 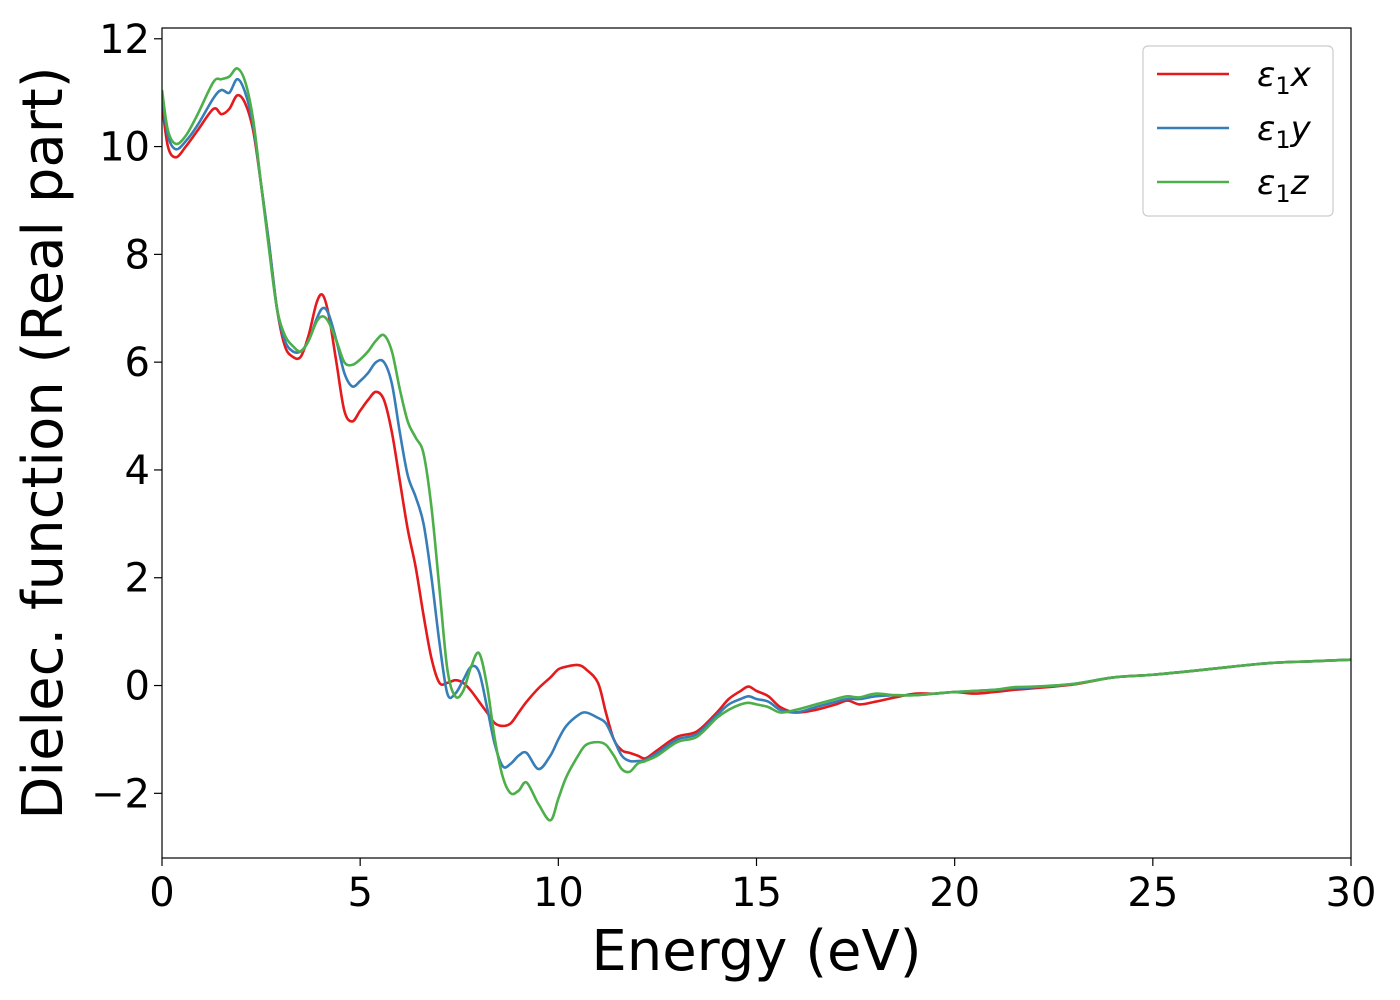 What do you see at coordinates (137, 471) in the screenshot?
I see `y-tick-label: 4` at bounding box center [137, 471].